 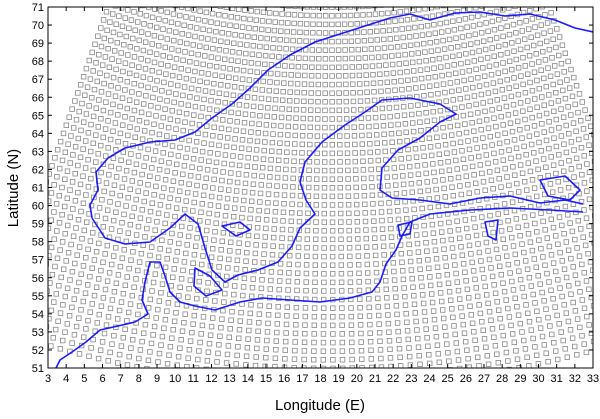 What do you see at coordinates (38, 243) in the screenshot?
I see `y-tick-label: 58` at bounding box center [38, 243].